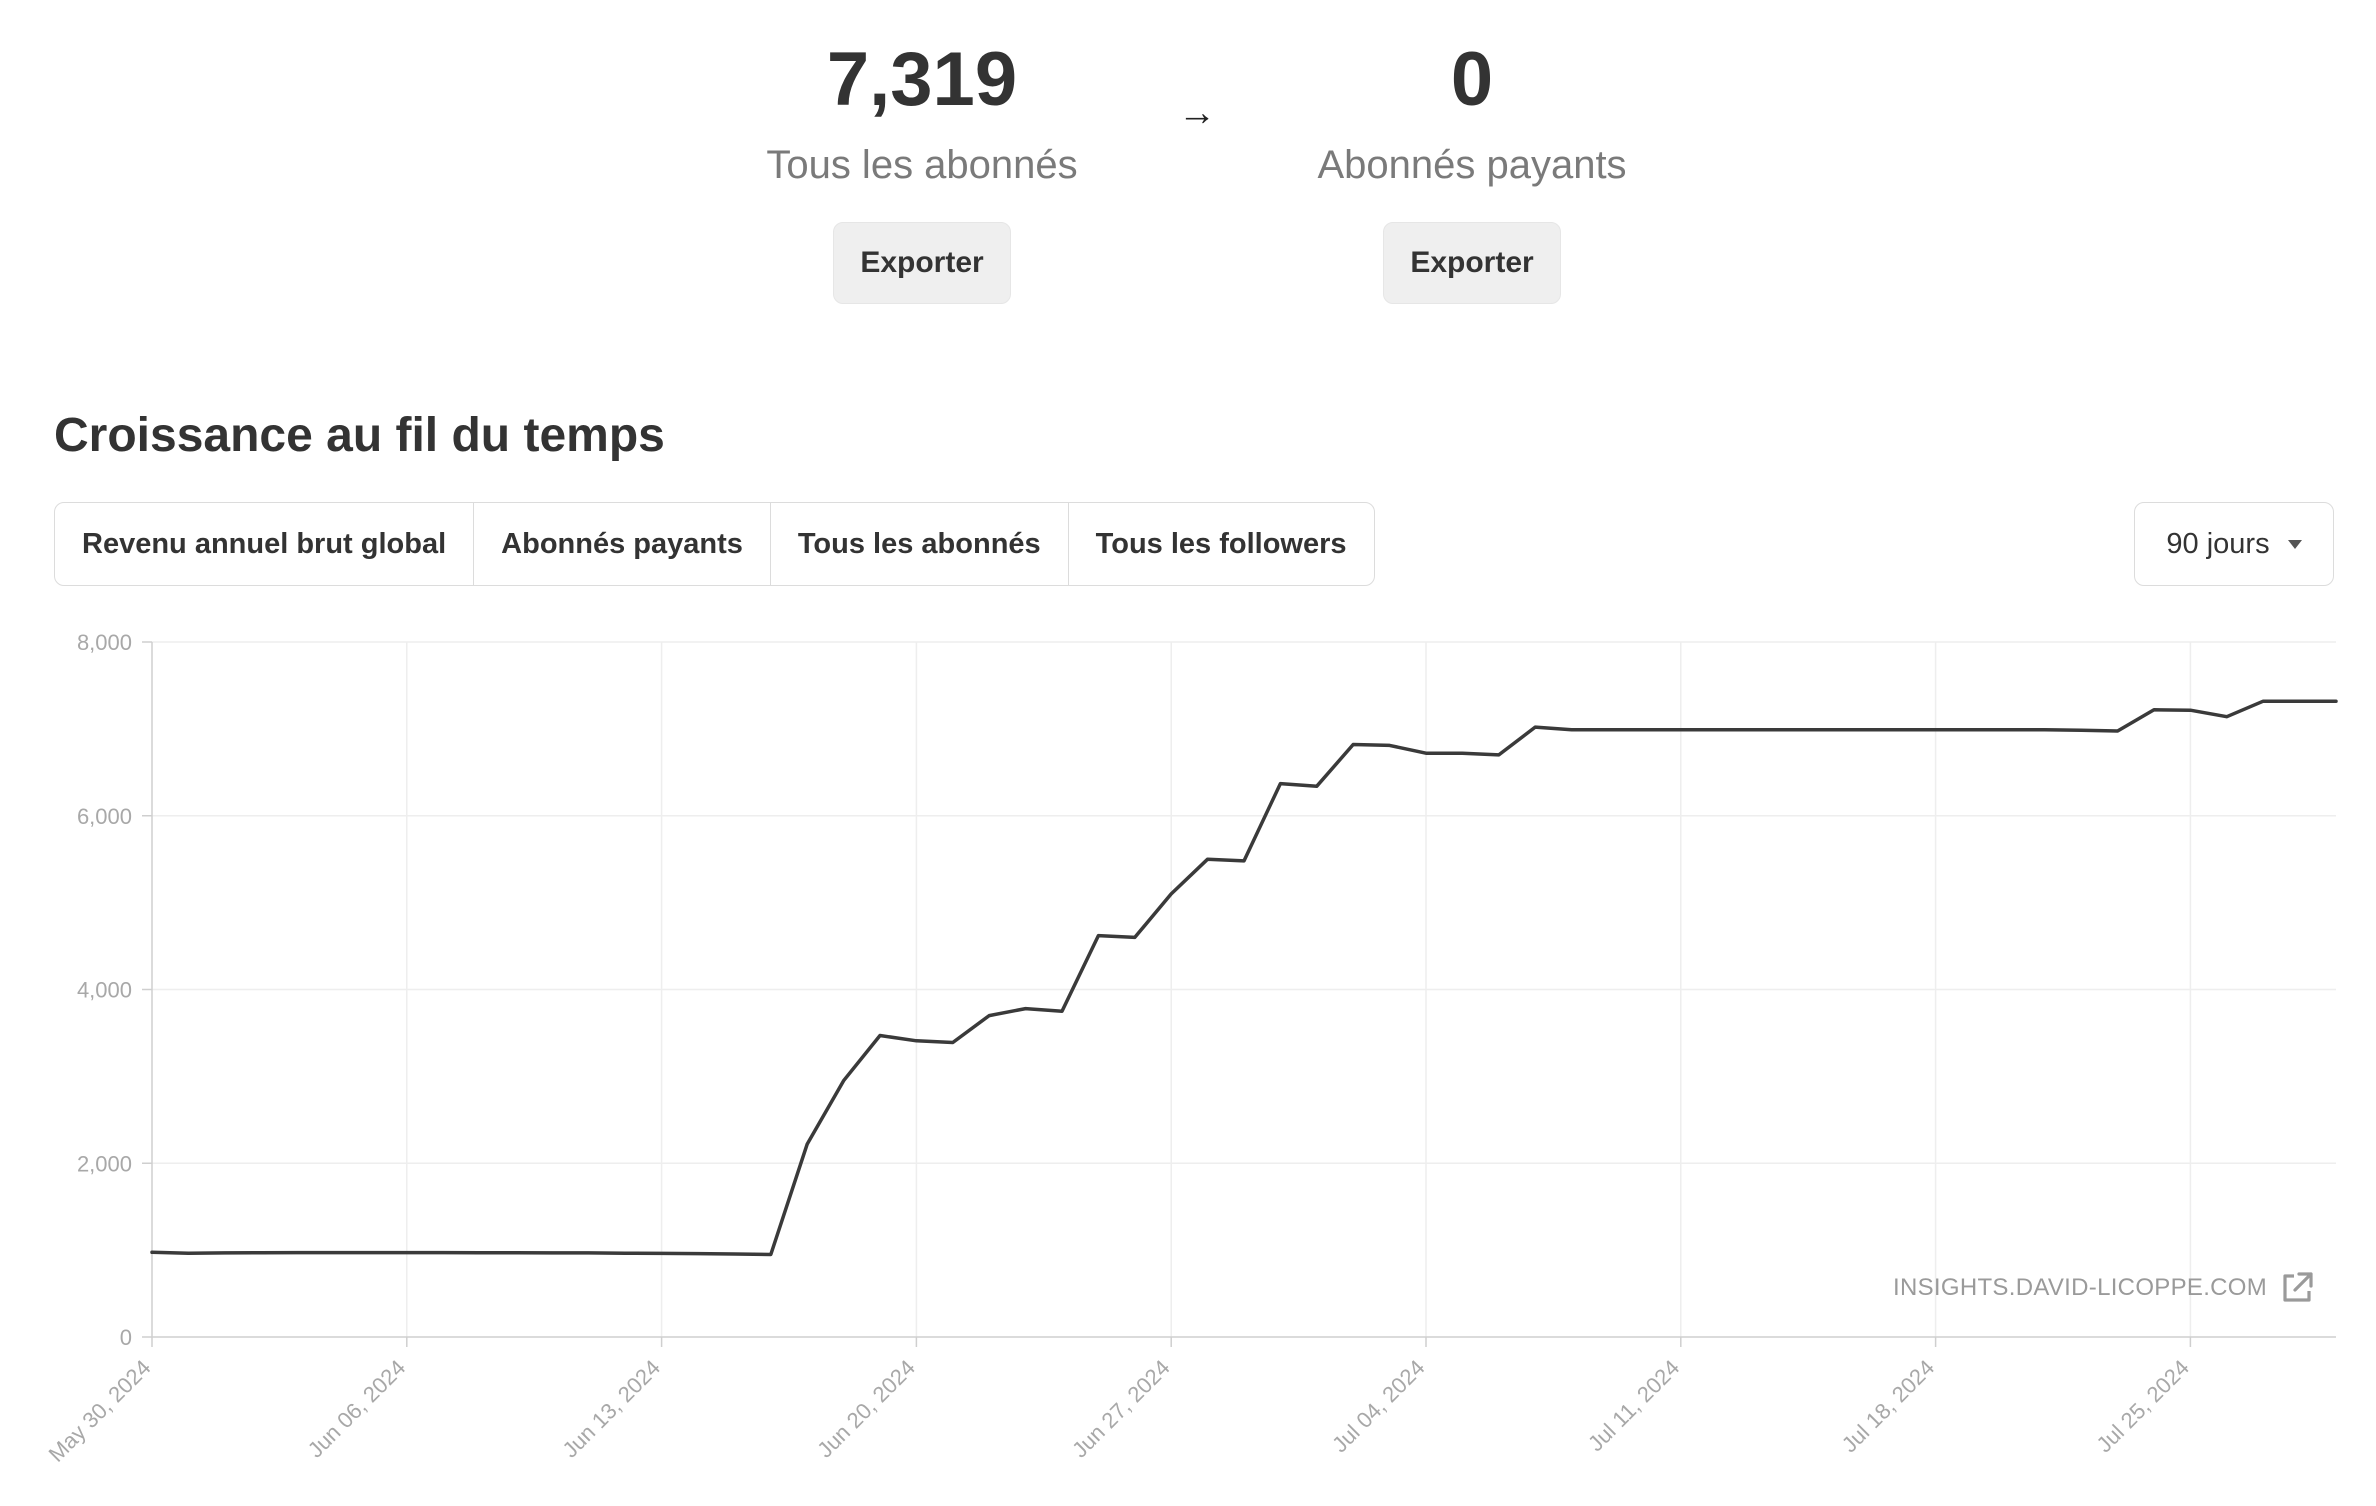 The image size is (2376, 1506). What do you see at coordinates (1378, 1406) in the screenshot?
I see `x-tick-label: Jul 04, 2024` at bounding box center [1378, 1406].